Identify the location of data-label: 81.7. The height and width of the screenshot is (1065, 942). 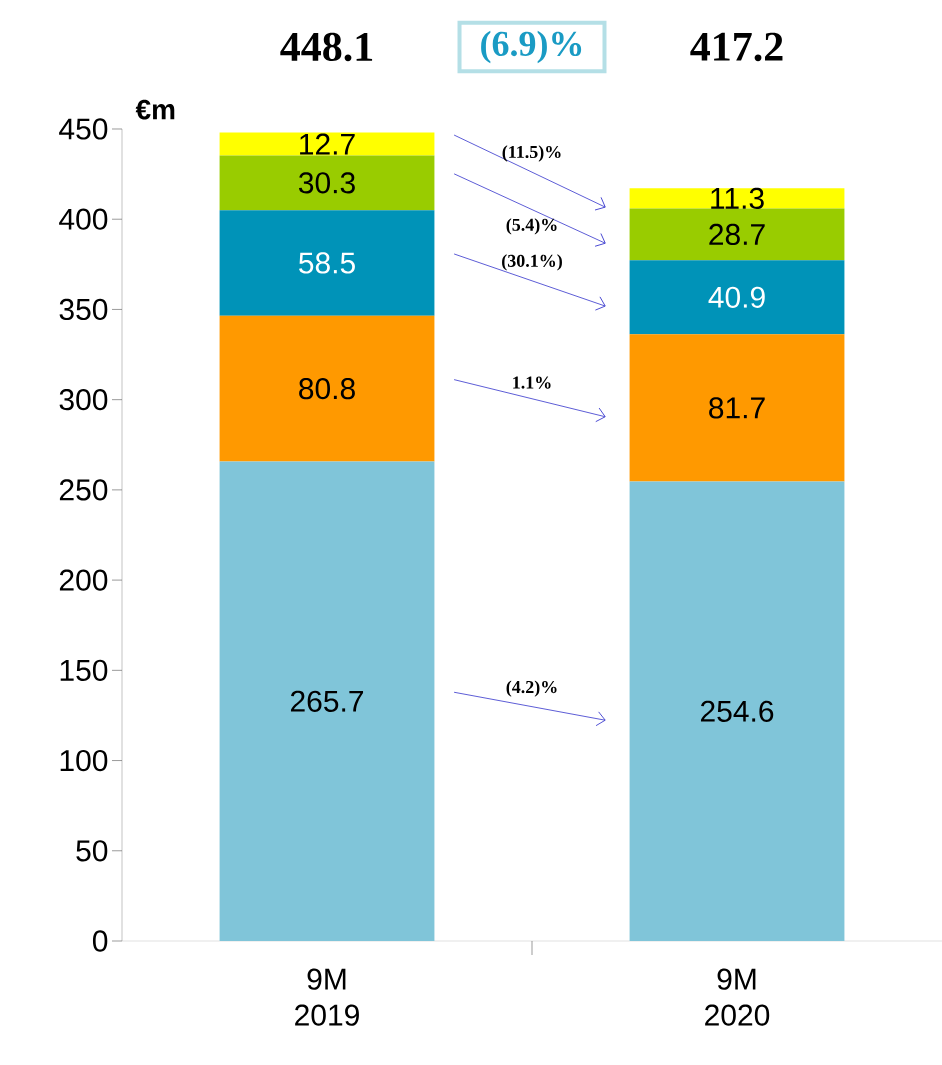
(737, 408).